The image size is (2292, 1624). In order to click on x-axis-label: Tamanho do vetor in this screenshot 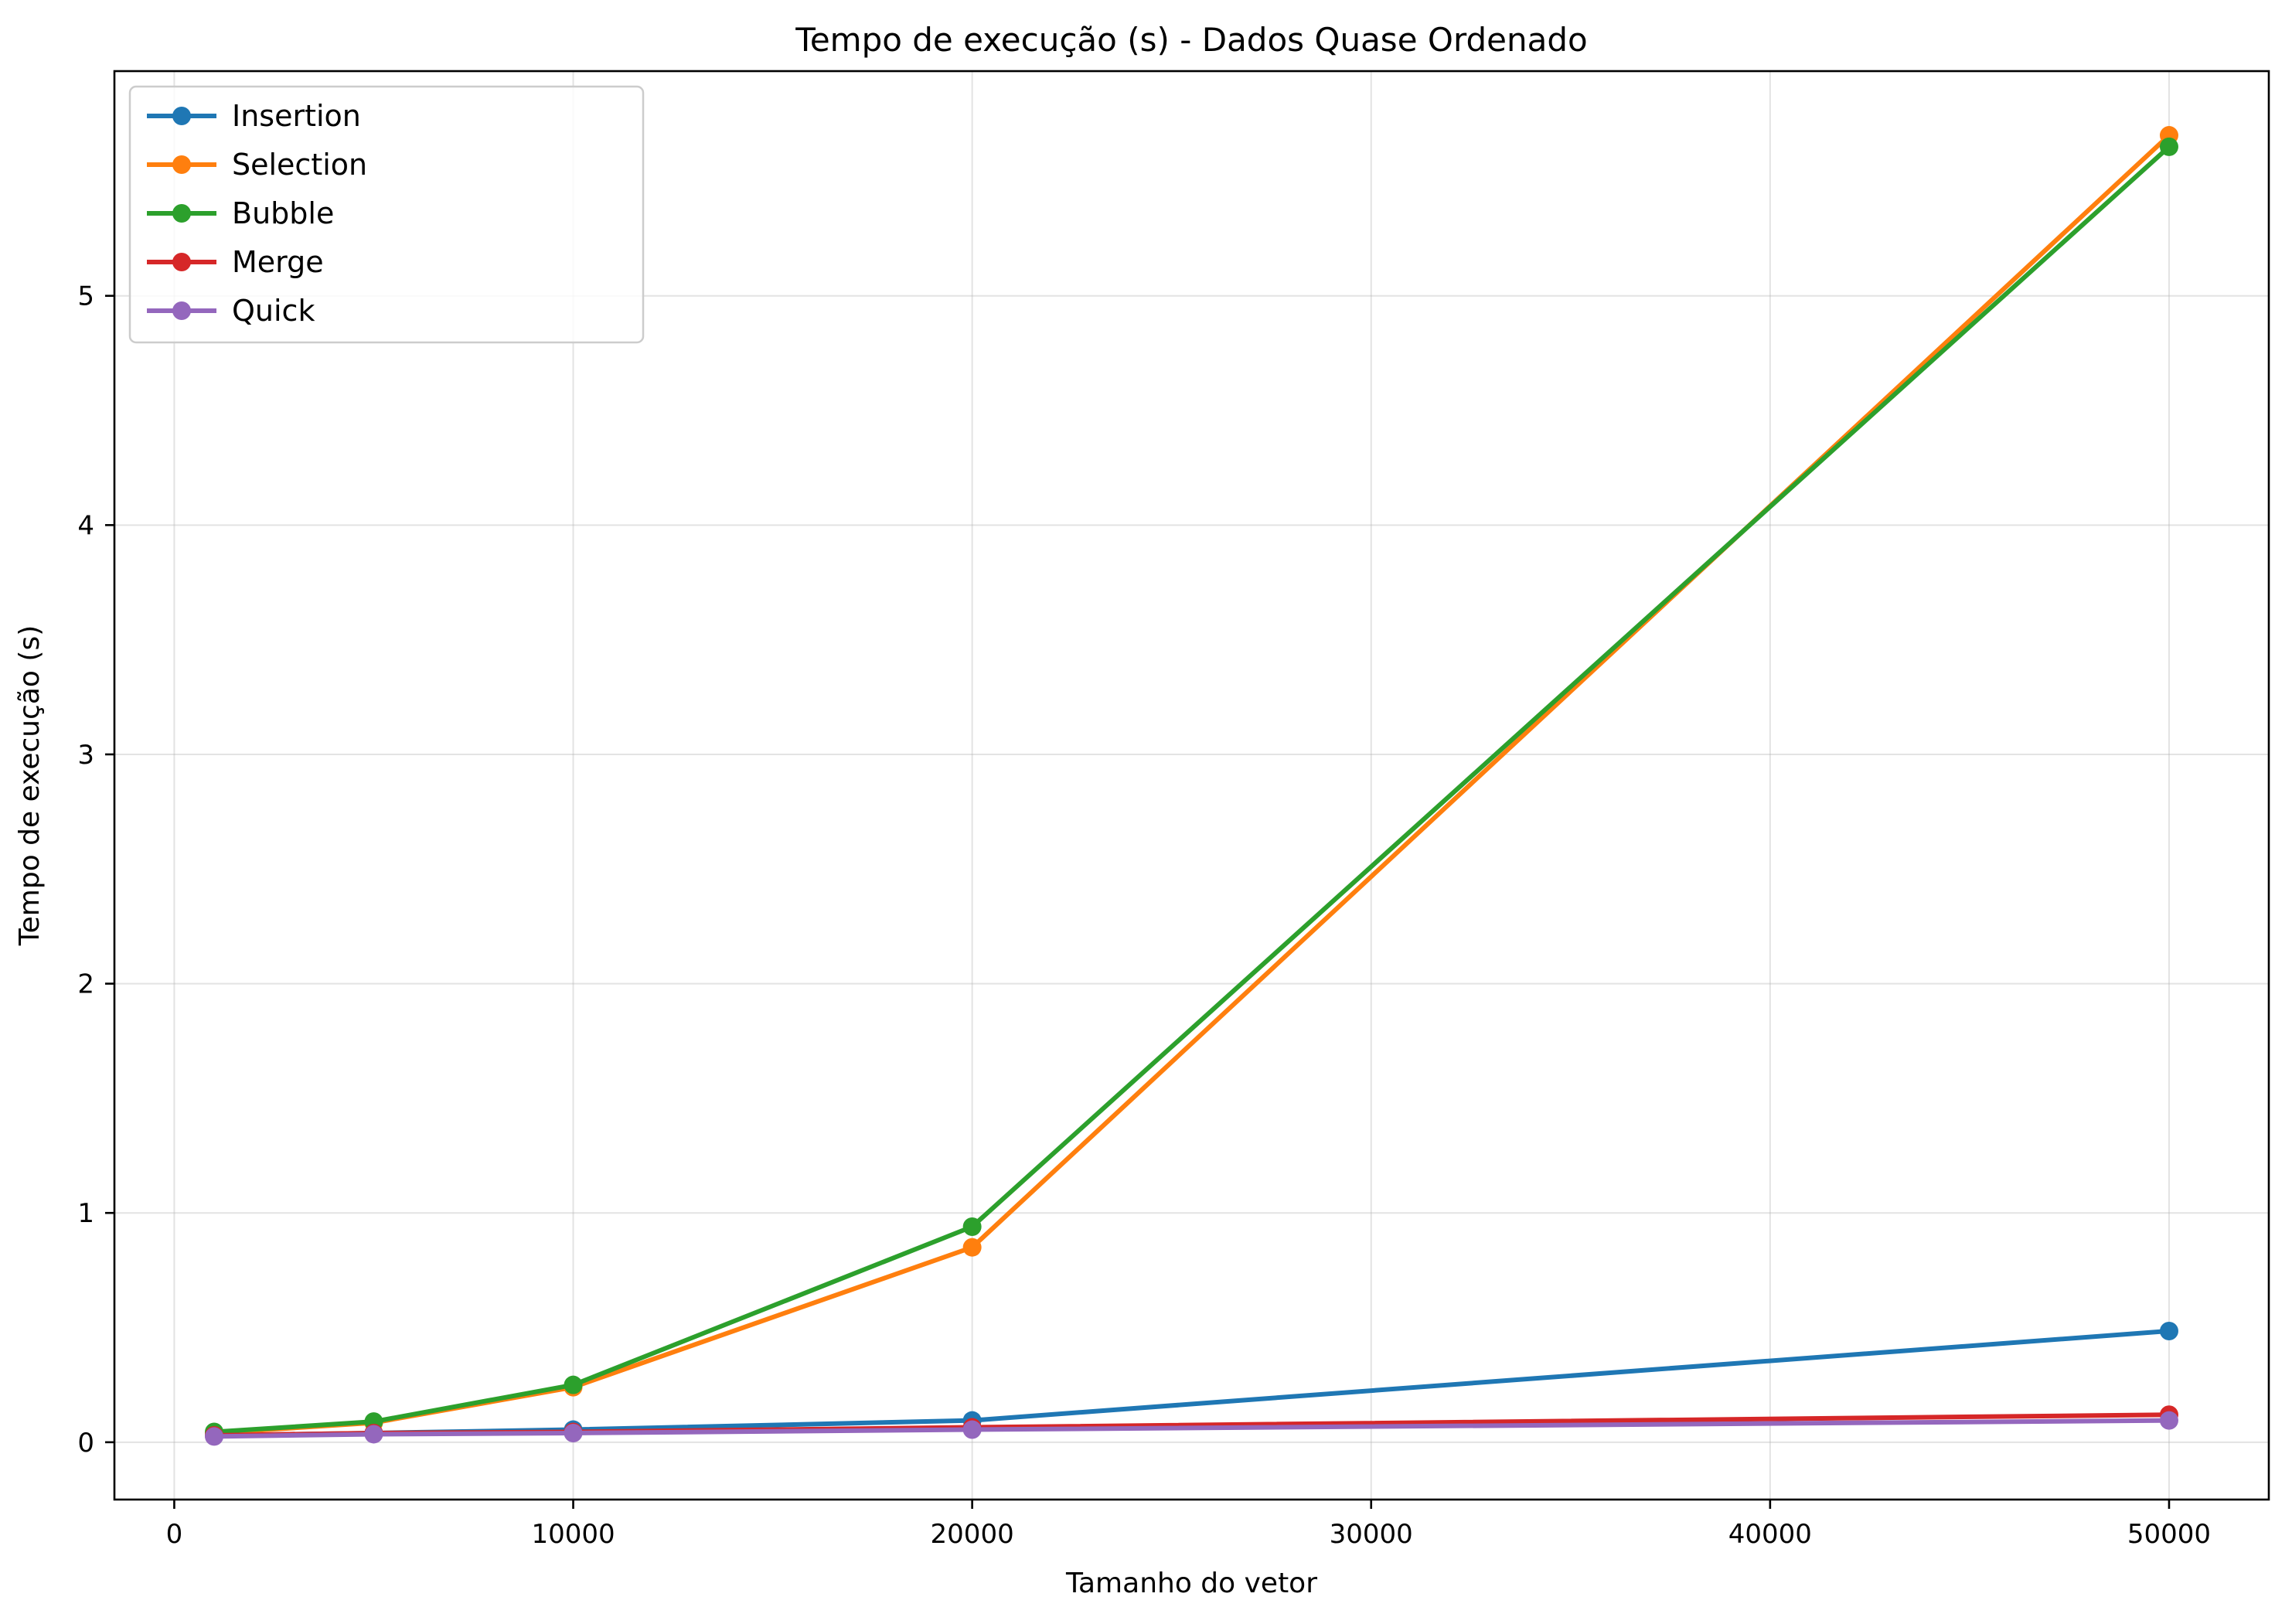, I will do `click(1191, 1584)`.